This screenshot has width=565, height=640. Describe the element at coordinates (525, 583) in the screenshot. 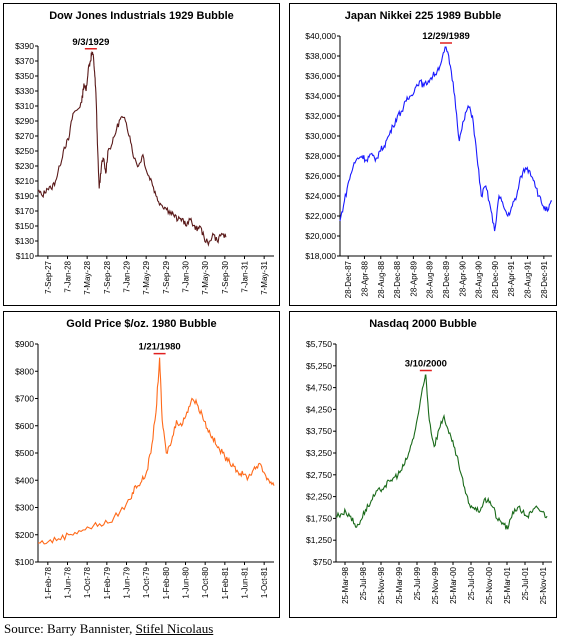

I see `x-tick-label: 25-Jul-01` at that location.